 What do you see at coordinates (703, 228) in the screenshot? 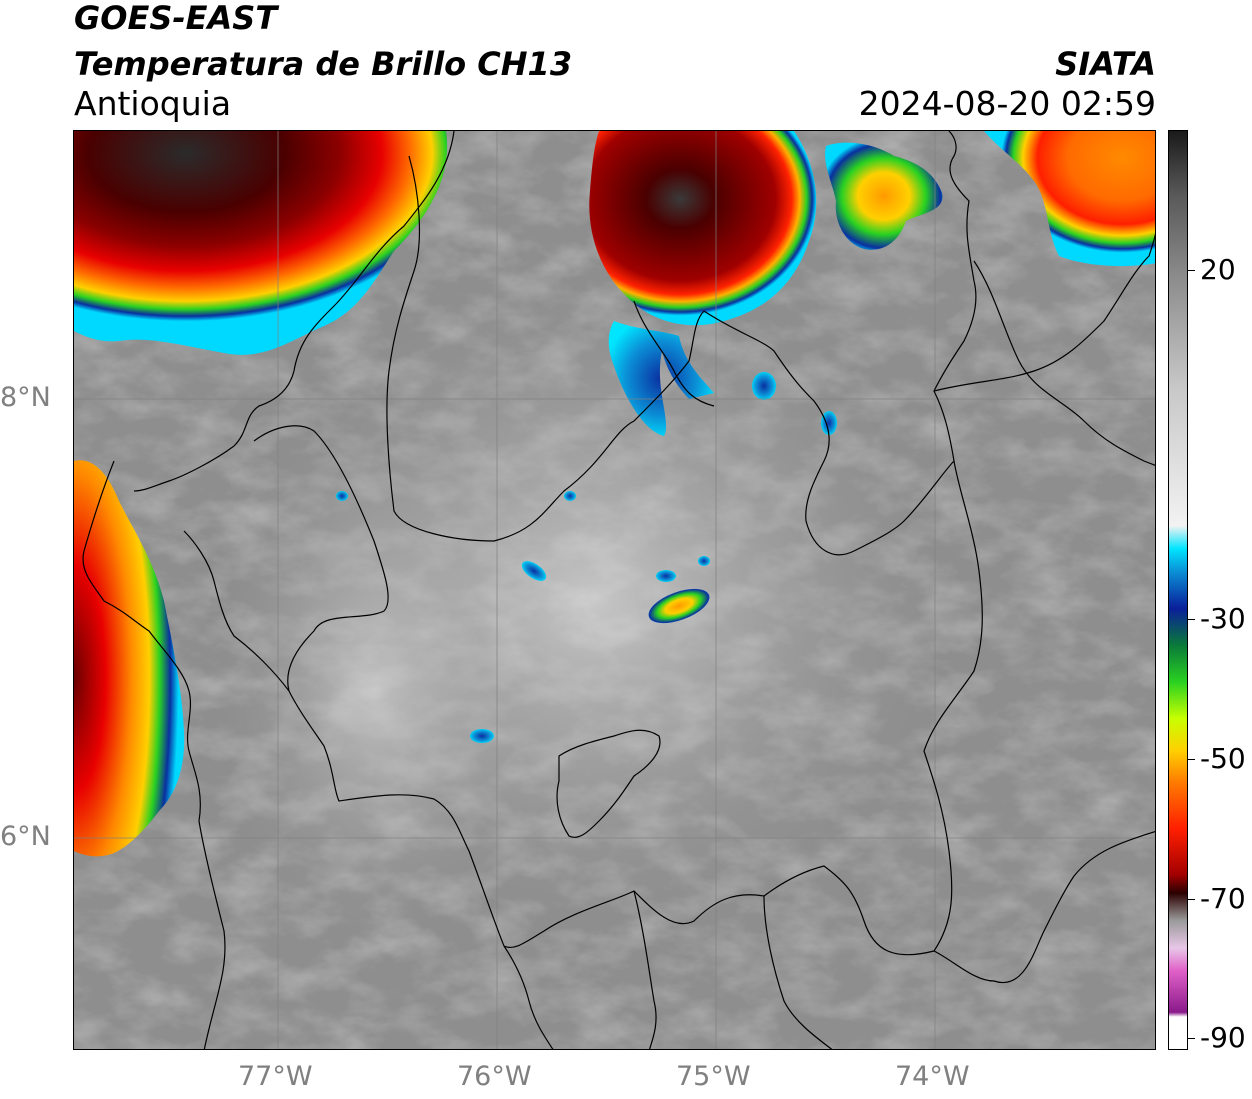
I see `storm-cell-north` at bounding box center [703, 228].